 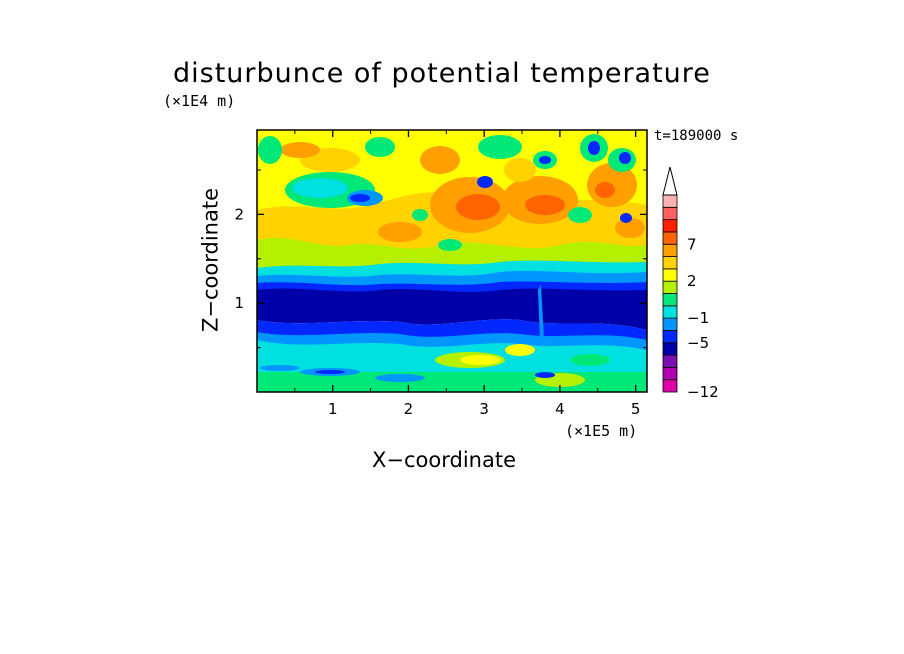 I want to click on x-tick-label: 3, so click(x=484, y=409).